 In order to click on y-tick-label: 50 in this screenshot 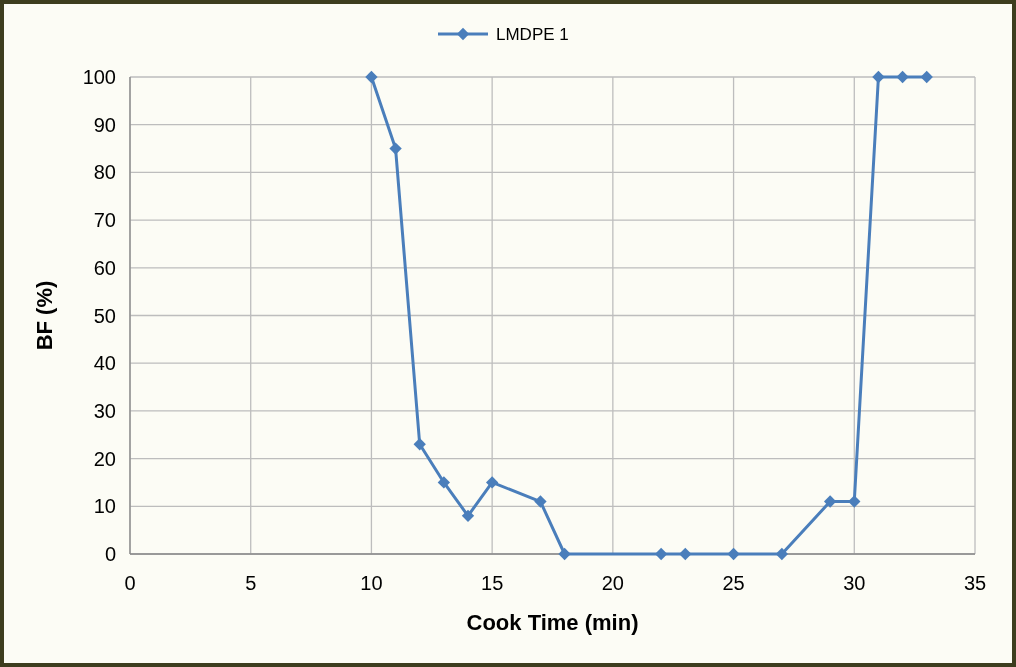, I will do `click(104, 315)`.